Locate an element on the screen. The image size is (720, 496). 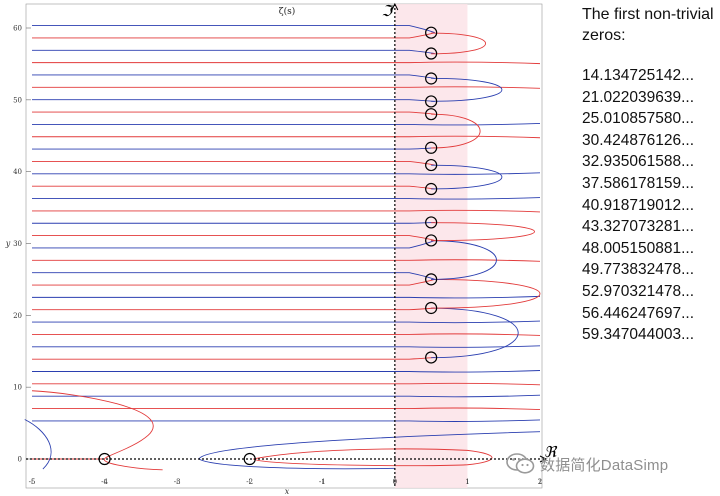
x-tick-label: -4 is located at coordinates (104, 482).